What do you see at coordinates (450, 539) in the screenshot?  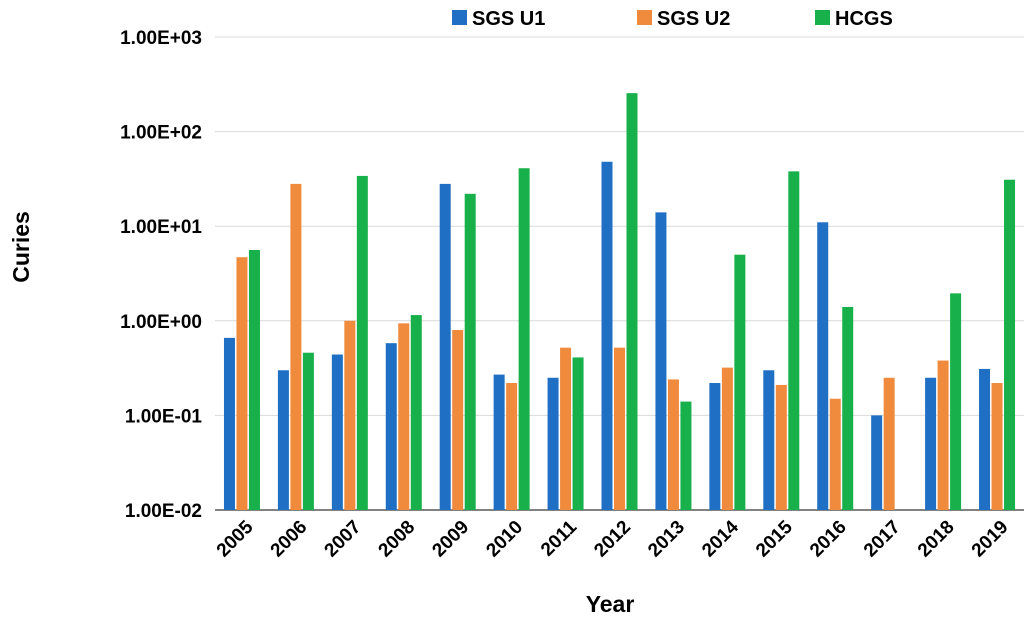 I see `x-tick-label: 2009` at bounding box center [450, 539].